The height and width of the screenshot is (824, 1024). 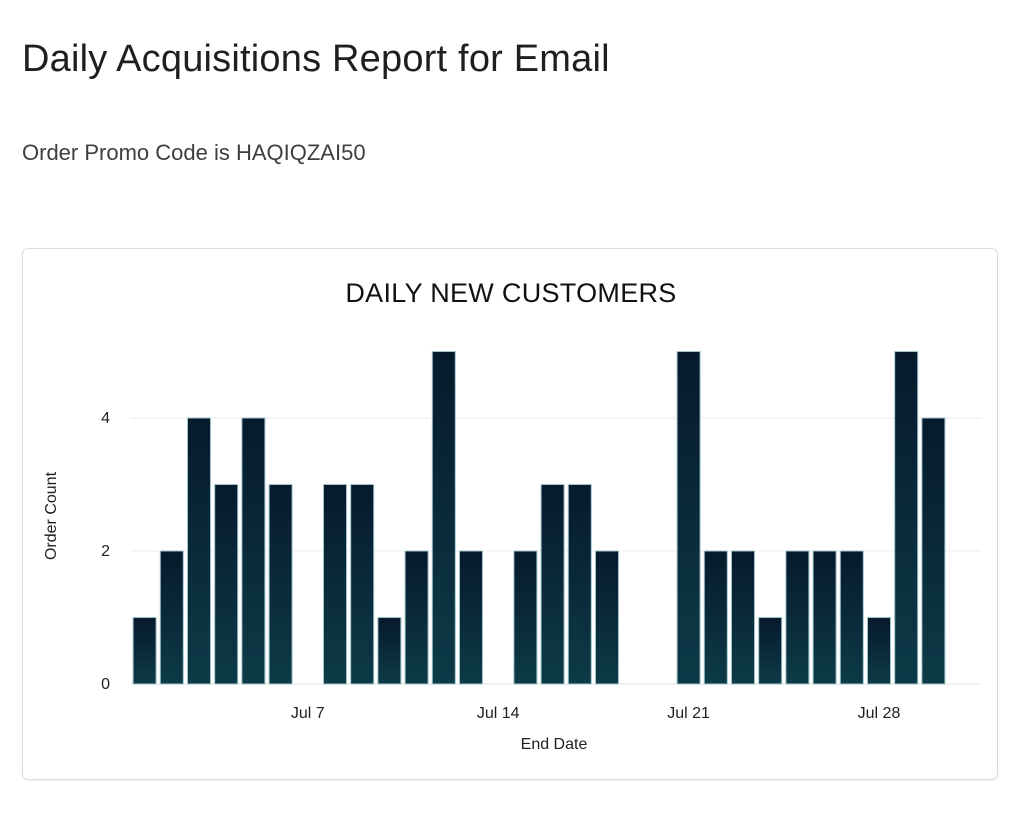 What do you see at coordinates (194, 152) in the screenshot?
I see `promo-code-text: Order Promo Code is HAQIQZAI50` at bounding box center [194, 152].